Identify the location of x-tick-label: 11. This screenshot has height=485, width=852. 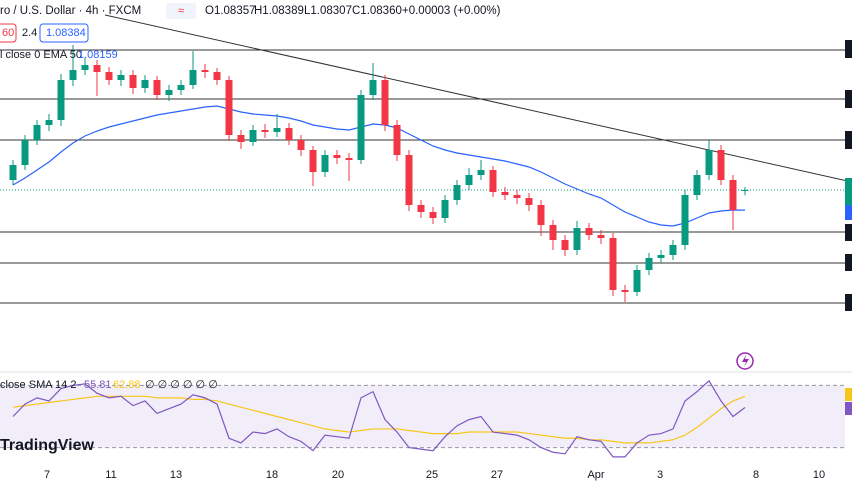
(110, 475).